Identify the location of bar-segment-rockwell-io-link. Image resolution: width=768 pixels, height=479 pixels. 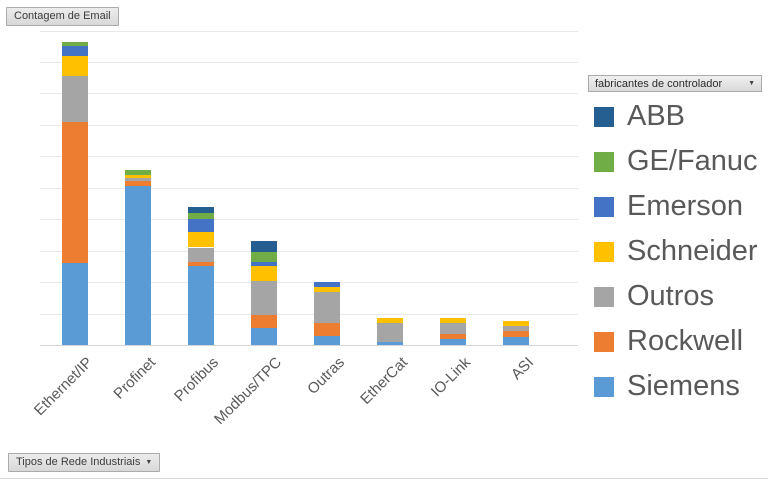
(452, 336).